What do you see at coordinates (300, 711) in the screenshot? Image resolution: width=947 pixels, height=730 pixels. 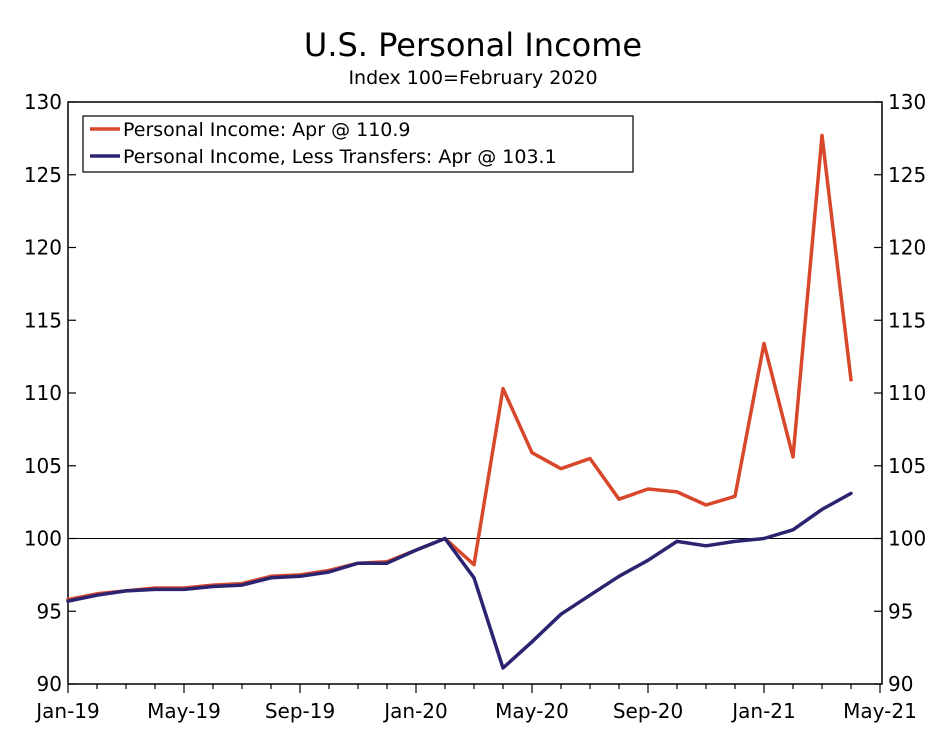 I see `x-tick-label-sep-19: Sep-19` at bounding box center [300, 711].